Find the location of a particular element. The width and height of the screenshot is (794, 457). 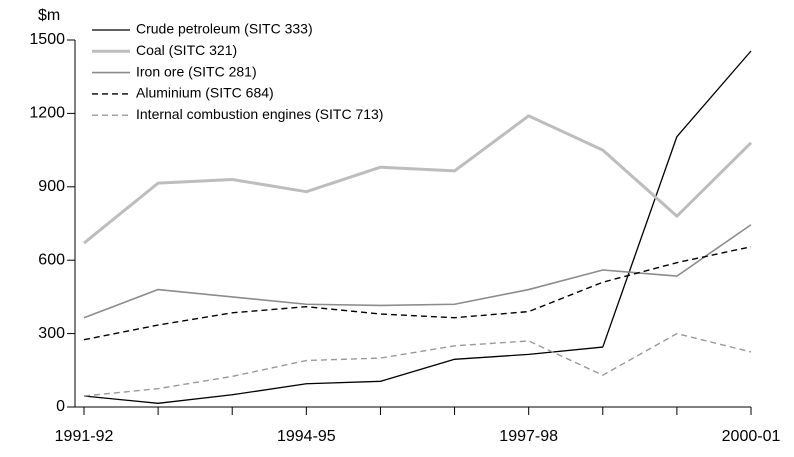

y-tick-label: 0 is located at coordinates (60, 406).